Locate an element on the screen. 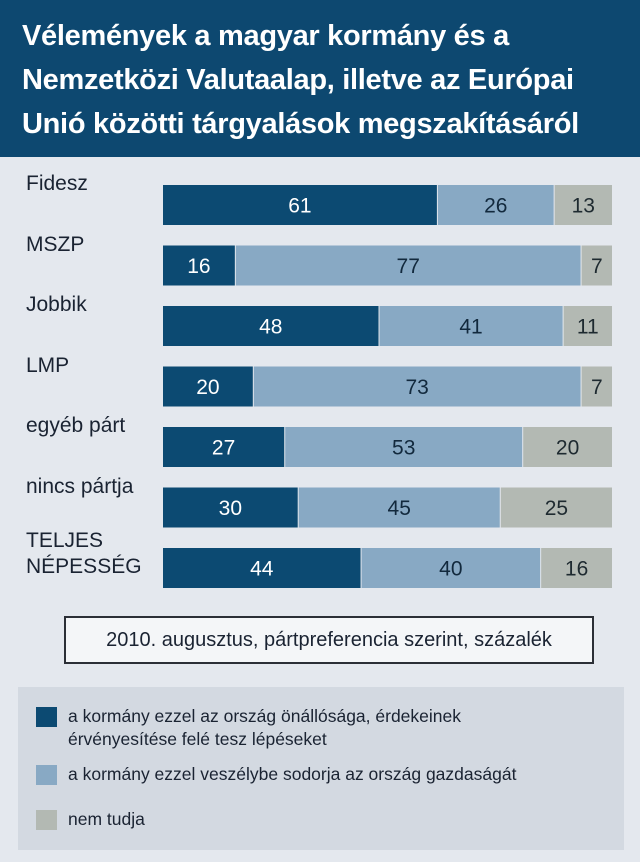 Image resolution: width=640 pixels, height=862 pixels. bar-value-label-egyeb-part-2: 53 is located at coordinates (403, 448).